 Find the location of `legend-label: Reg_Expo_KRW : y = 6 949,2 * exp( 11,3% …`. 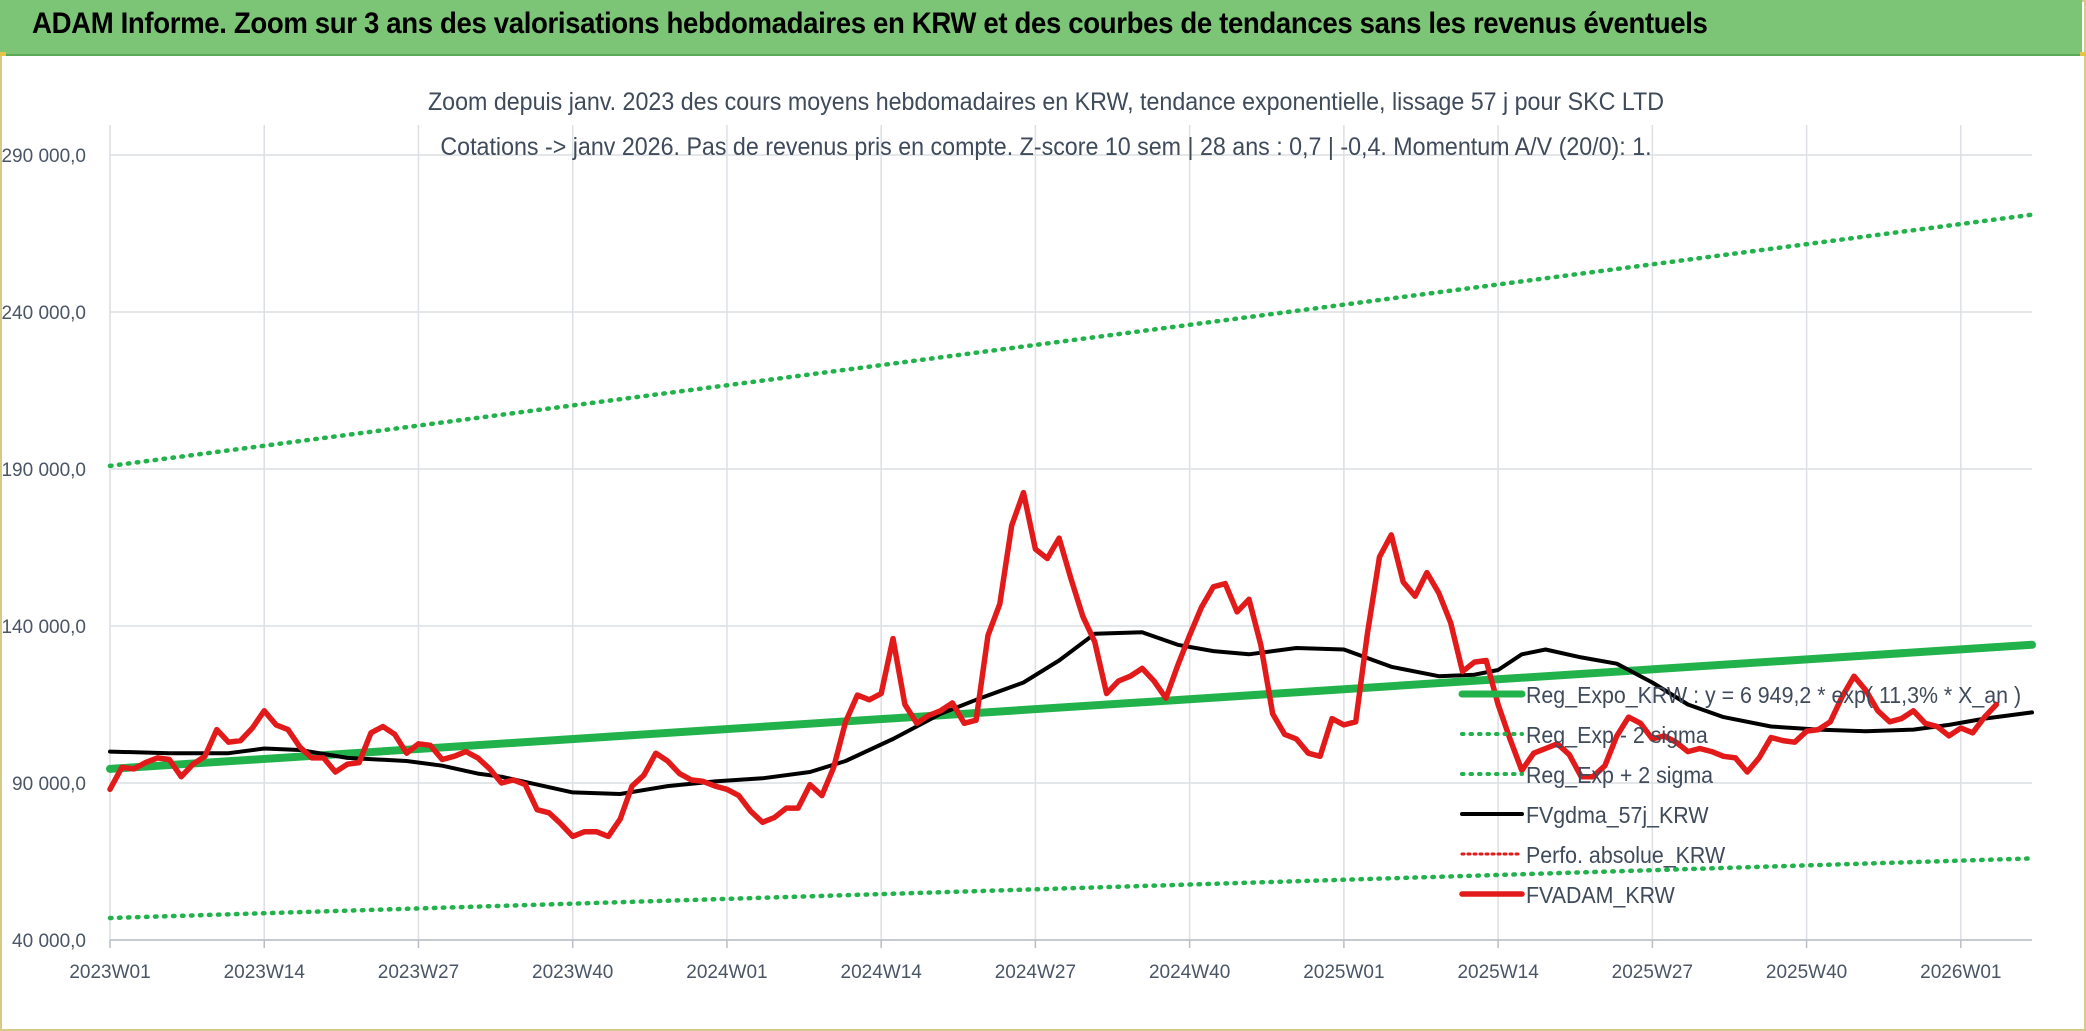

legend-label: Reg_Expo_KRW : y = 6 949,2 * exp( 11,3% … is located at coordinates (1773, 695).